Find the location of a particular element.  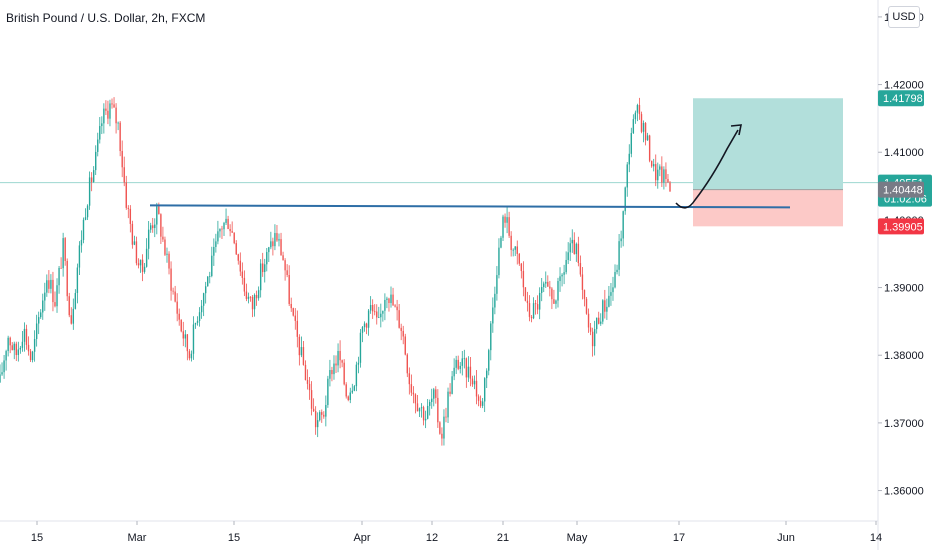

profit-target-zone is located at coordinates (768, 144).